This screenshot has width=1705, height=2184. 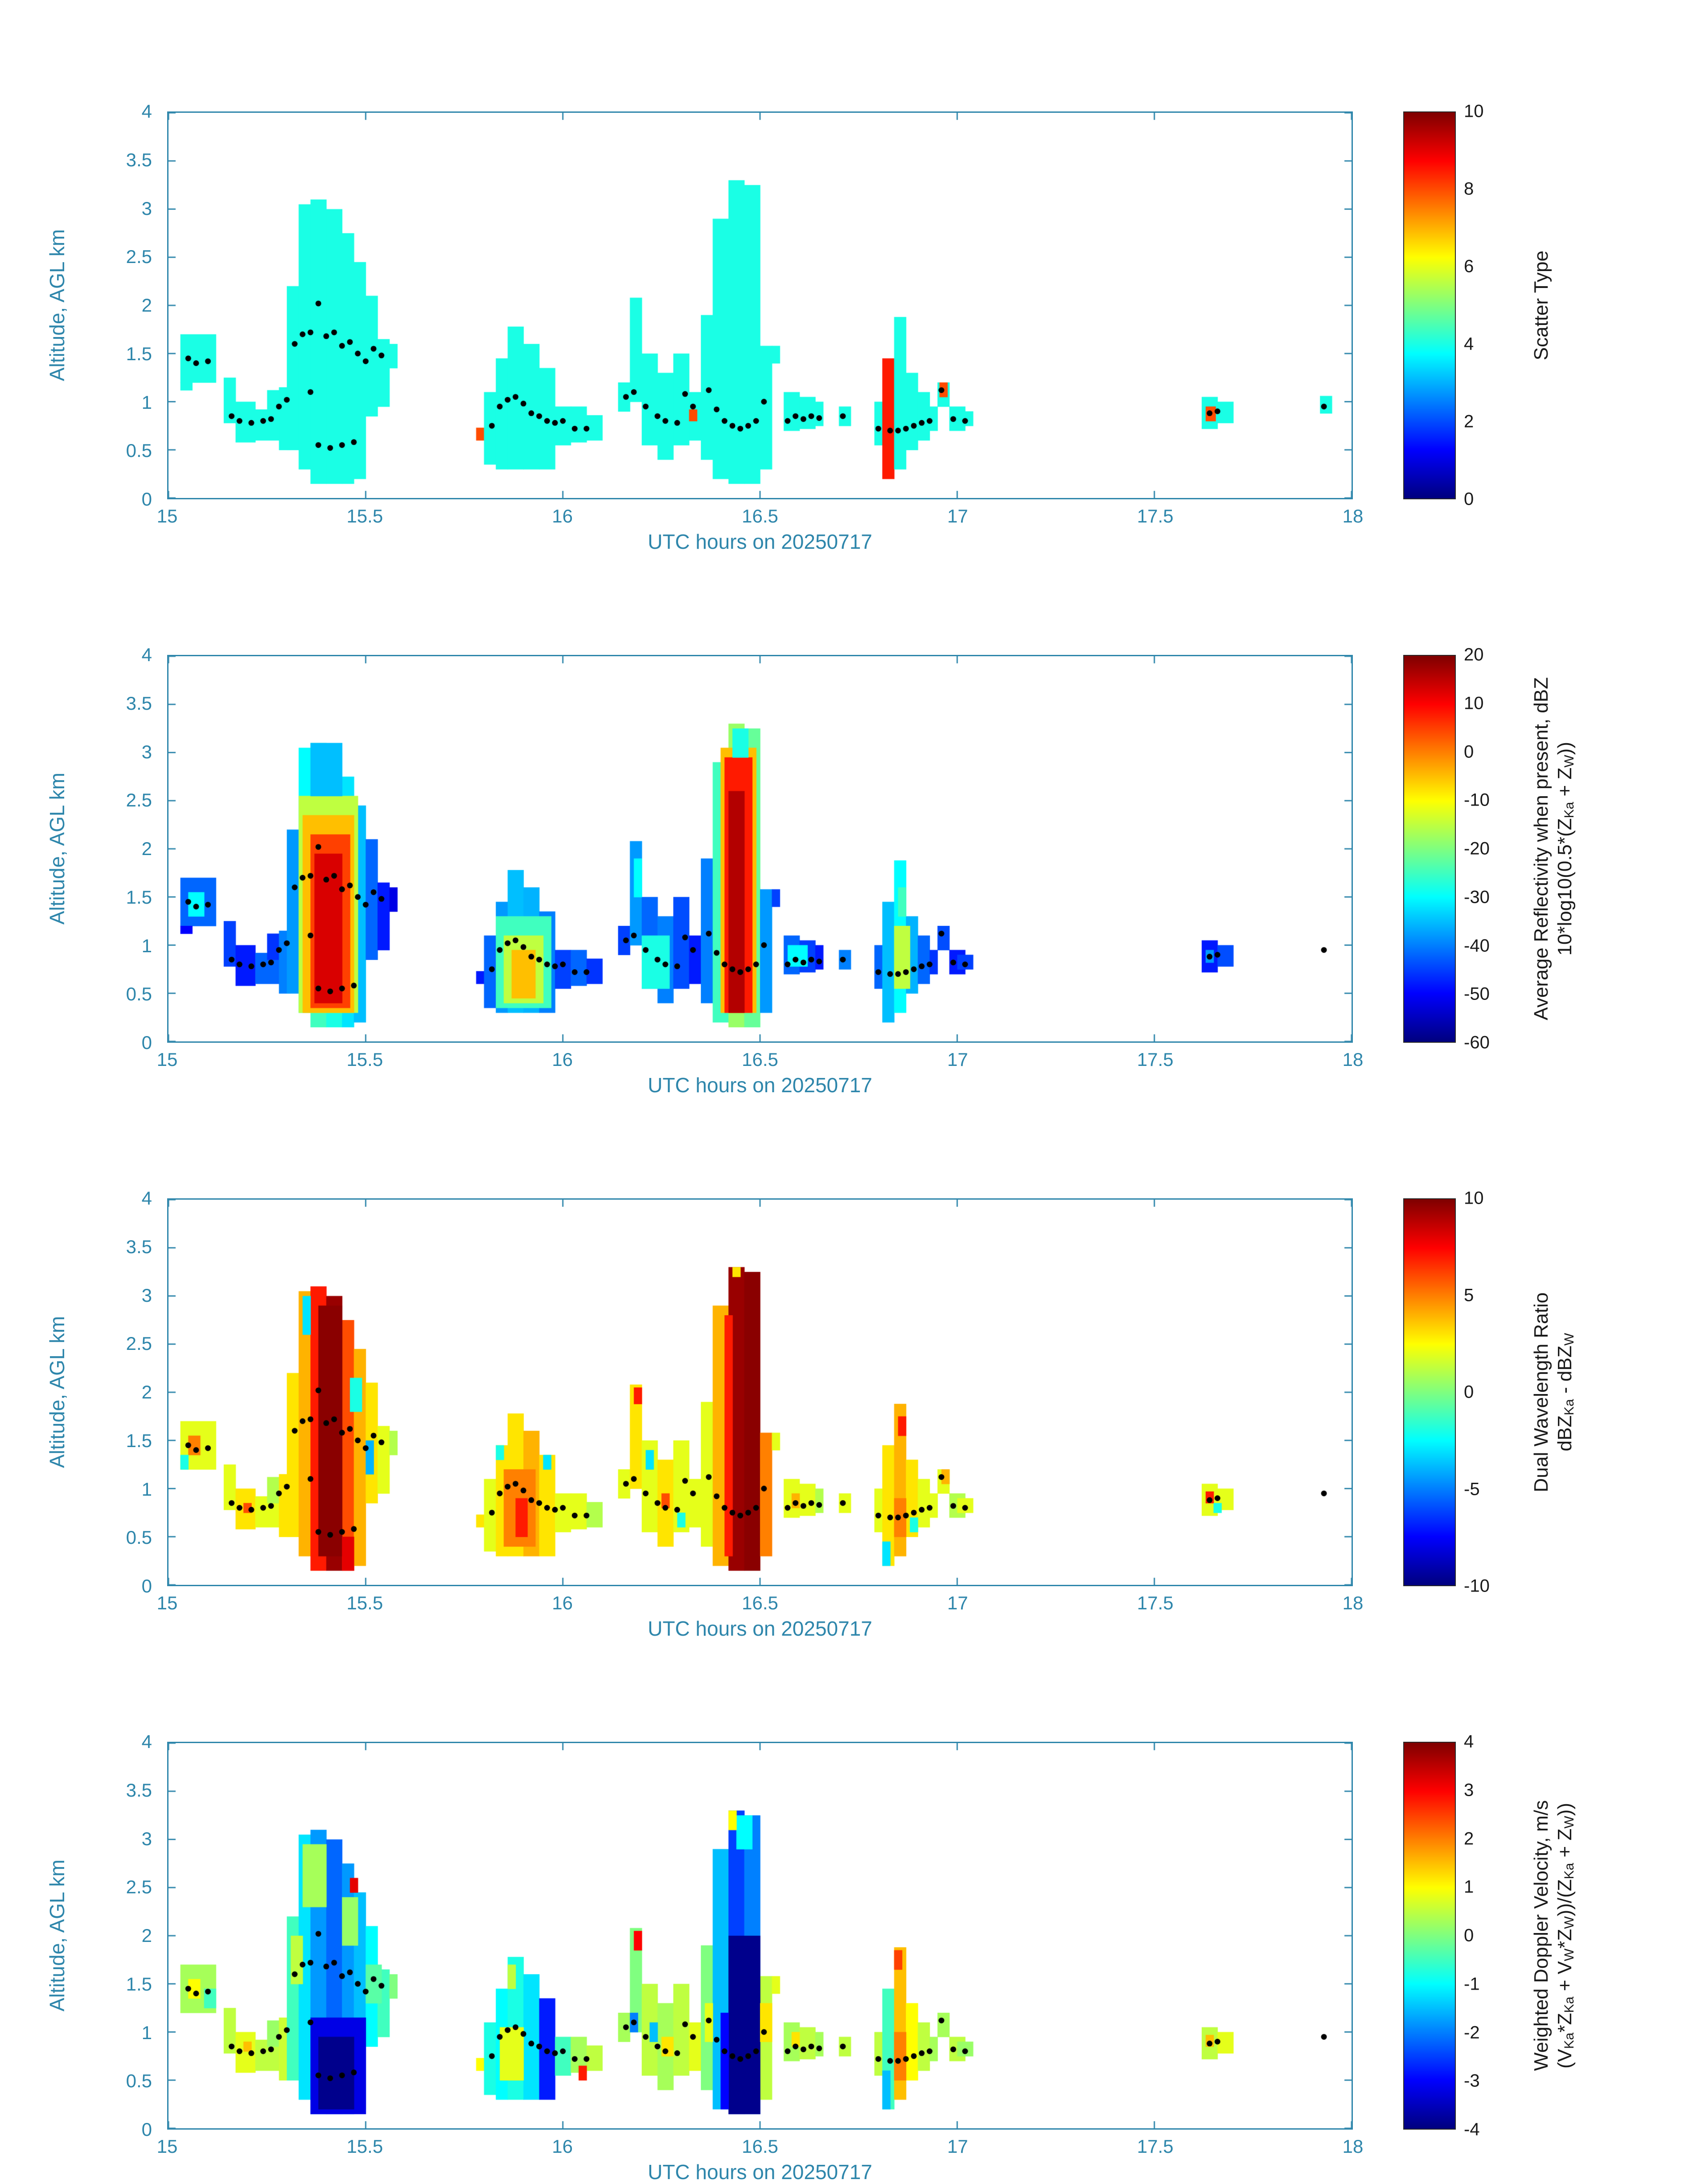 What do you see at coordinates (1469, 1887) in the screenshot?
I see `colorbar-tick-label: 1` at bounding box center [1469, 1887].